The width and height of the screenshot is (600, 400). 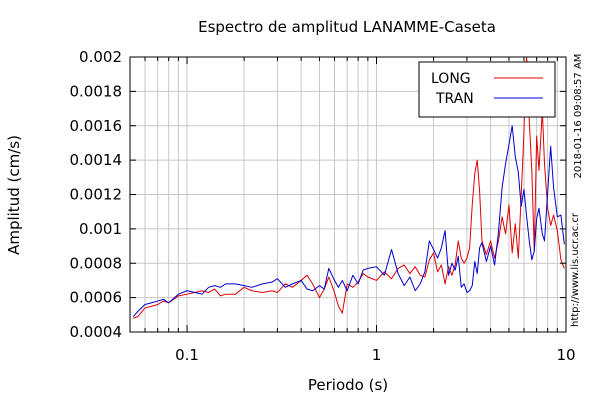 What do you see at coordinates (96, 160) in the screenshot?
I see `y-tick-label: 0.0014` at bounding box center [96, 160].